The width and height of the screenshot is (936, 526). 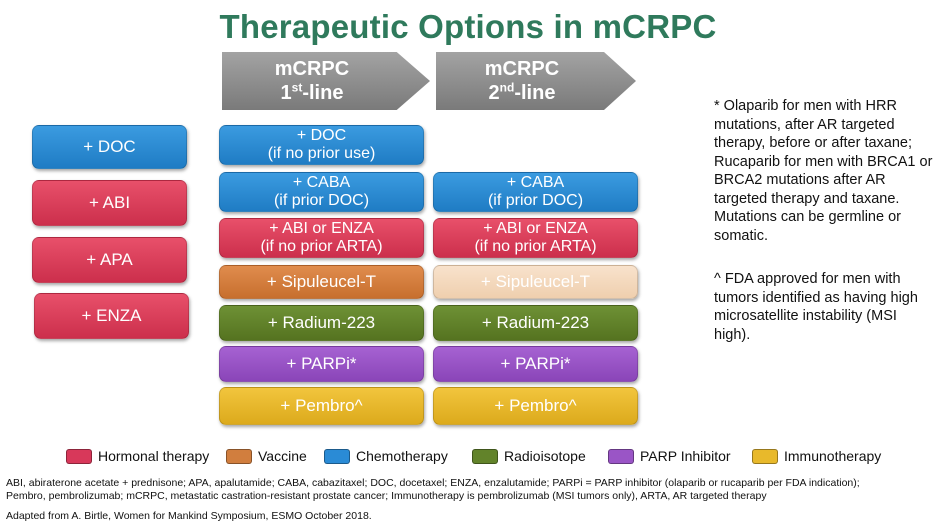 I want to click on legend-item-parp: PARP Inhibitor, so click(x=669, y=456).